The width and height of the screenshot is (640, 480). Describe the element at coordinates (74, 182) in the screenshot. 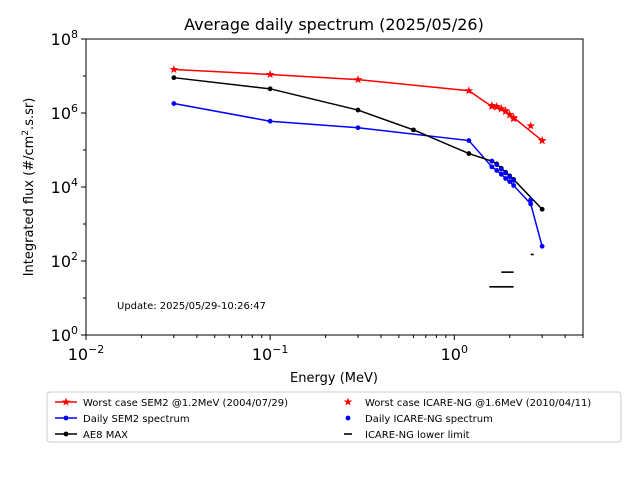

I see `y-tick-label-2-exp: 4` at that location.